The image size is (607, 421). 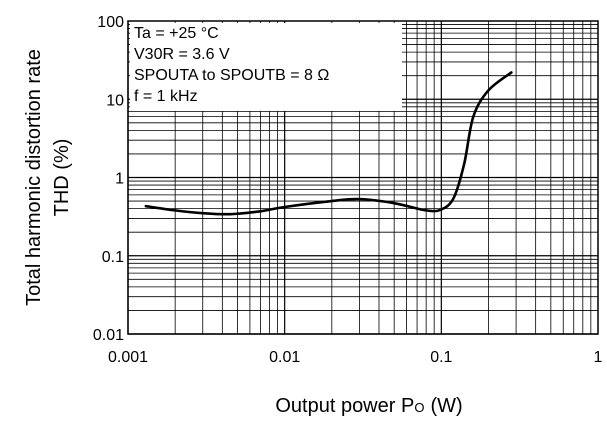 I want to click on y-tick-labels: 0.01 0.1 1 10 100, so click(x=108, y=179).